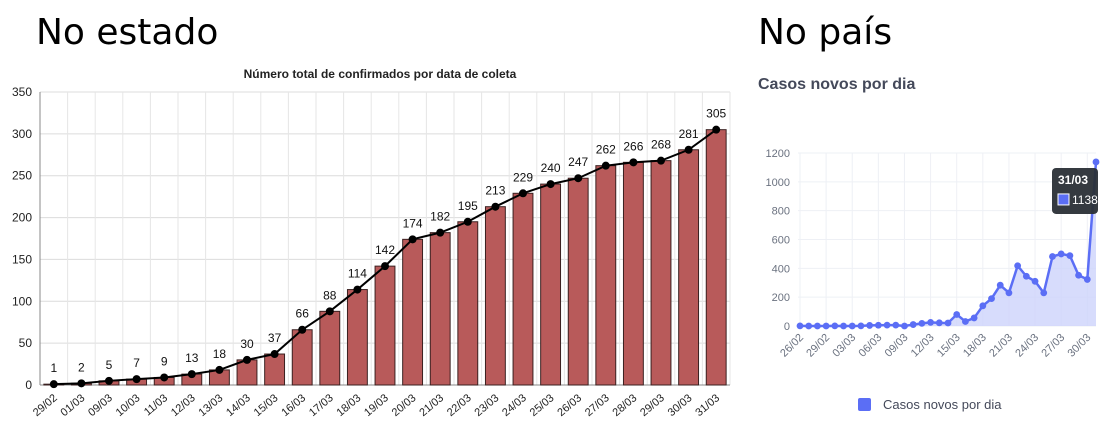  What do you see at coordinates (871, 346) in the screenshot?
I see `x-tick-label: 06/03` at bounding box center [871, 346].